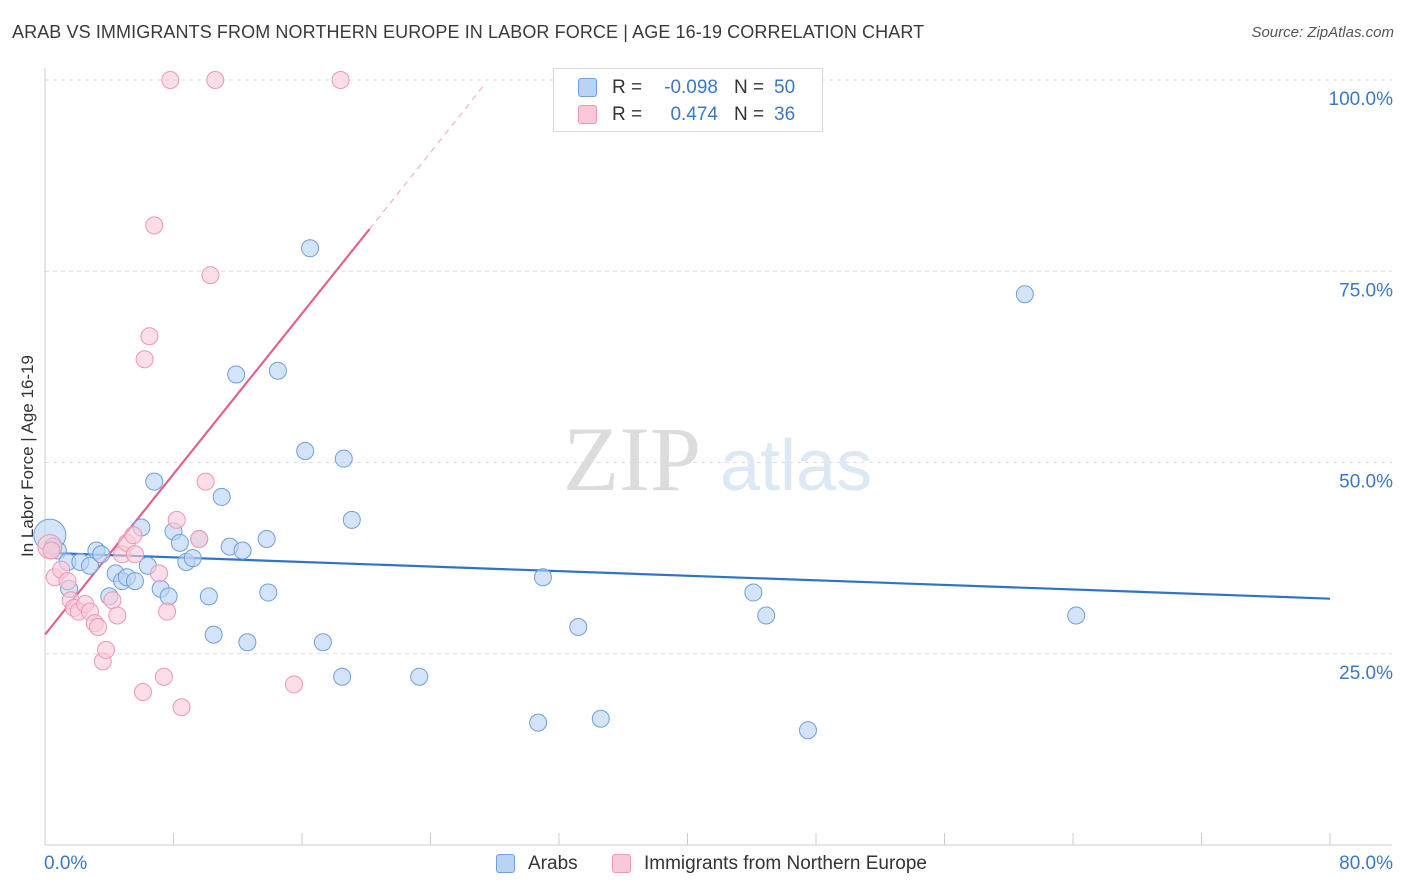 The image size is (1406, 892). I want to click on immigrants-swatch, so click(587, 114).